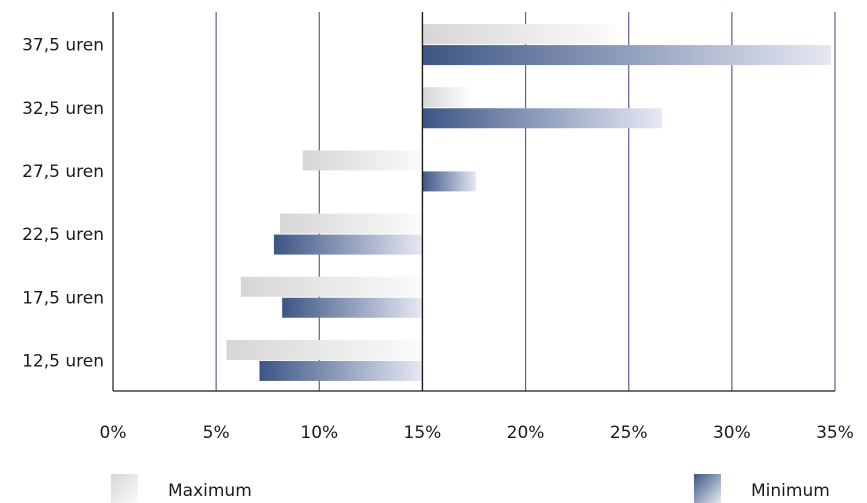 This screenshot has height=503, width=867. Describe the element at coordinates (63, 361) in the screenshot. I see `category-label: 12,5 uren` at that location.